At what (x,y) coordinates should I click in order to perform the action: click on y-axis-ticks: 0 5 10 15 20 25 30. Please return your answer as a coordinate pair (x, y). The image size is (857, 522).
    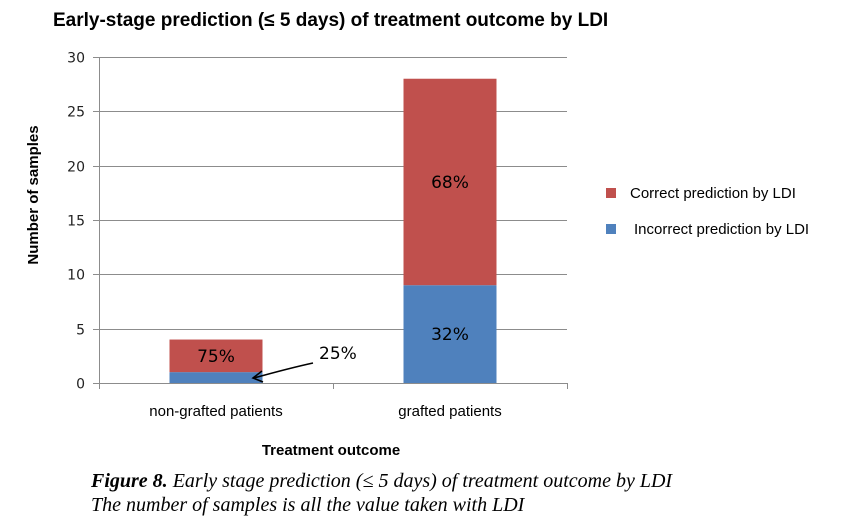
    Looking at the image, I should click on (83, 222).